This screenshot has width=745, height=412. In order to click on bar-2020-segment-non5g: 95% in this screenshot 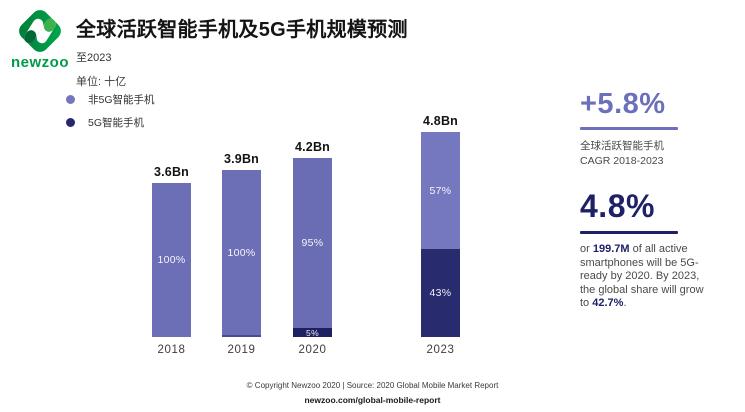, I will do `click(312, 243)`.